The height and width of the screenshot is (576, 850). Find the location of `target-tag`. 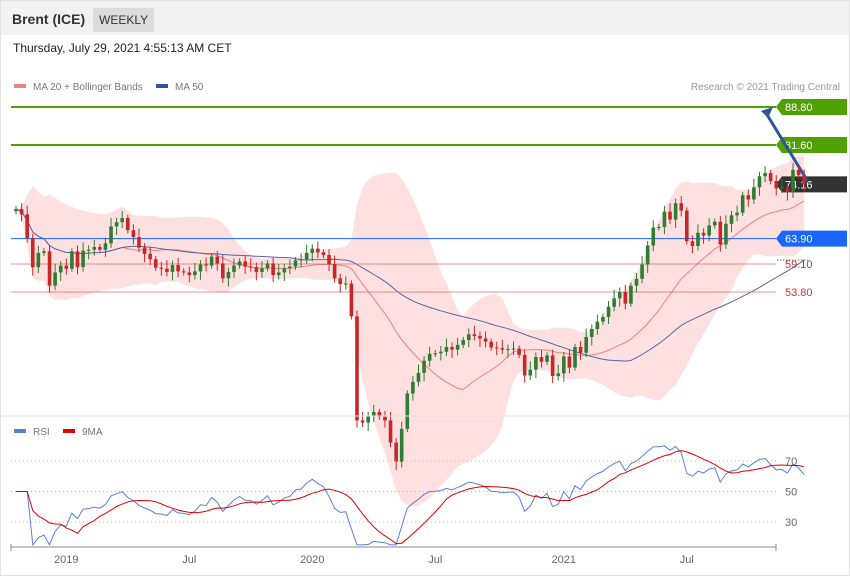

target-tag is located at coordinates (811, 145).